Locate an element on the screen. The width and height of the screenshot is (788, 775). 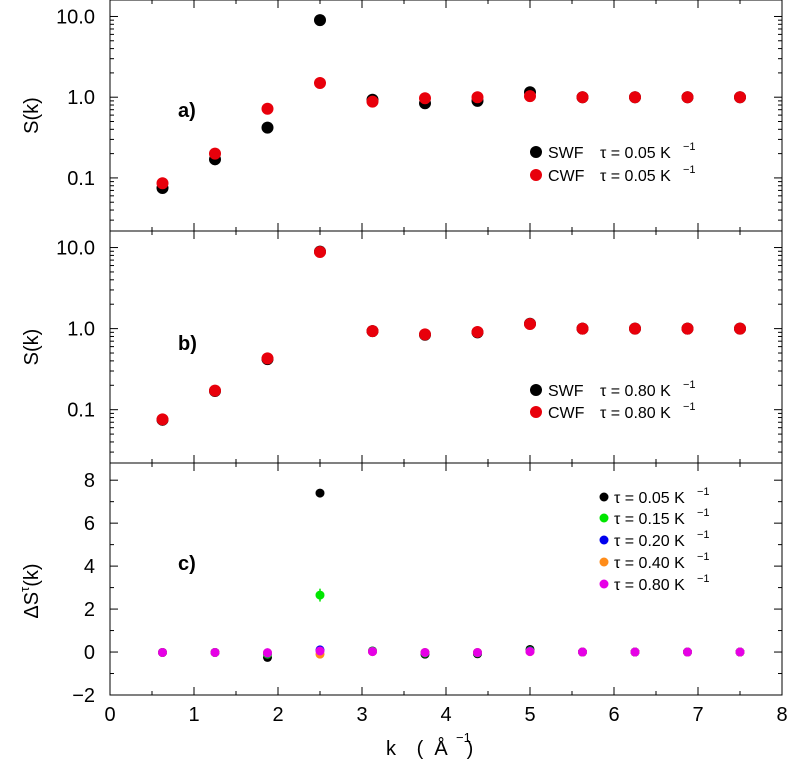
legend-label: τ = 0.40 K is located at coordinates (649, 563).